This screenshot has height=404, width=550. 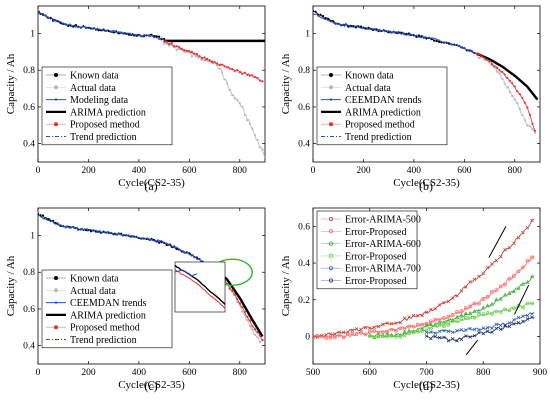 I want to click on legend-item: Trend prediction, so click(x=366, y=137).